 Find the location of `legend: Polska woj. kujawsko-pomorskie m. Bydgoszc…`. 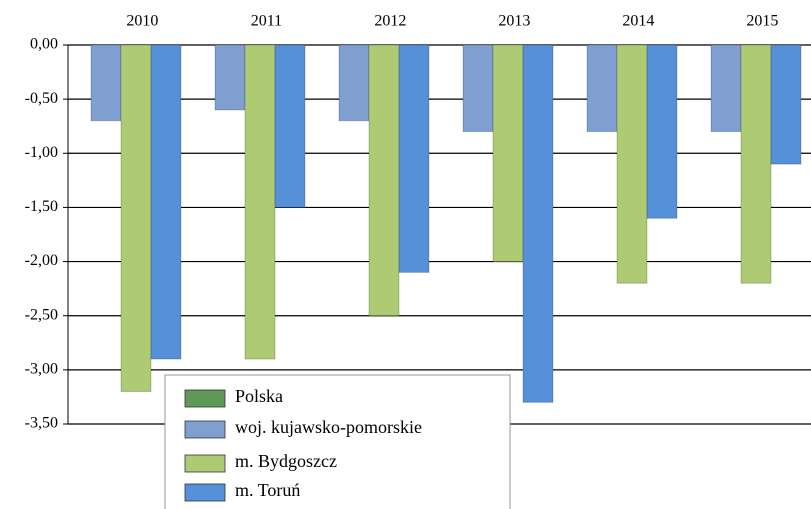

legend: Polska woj. kujawsko-pomorskie m. Bydgoszc… is located at coordinates (337, 441).